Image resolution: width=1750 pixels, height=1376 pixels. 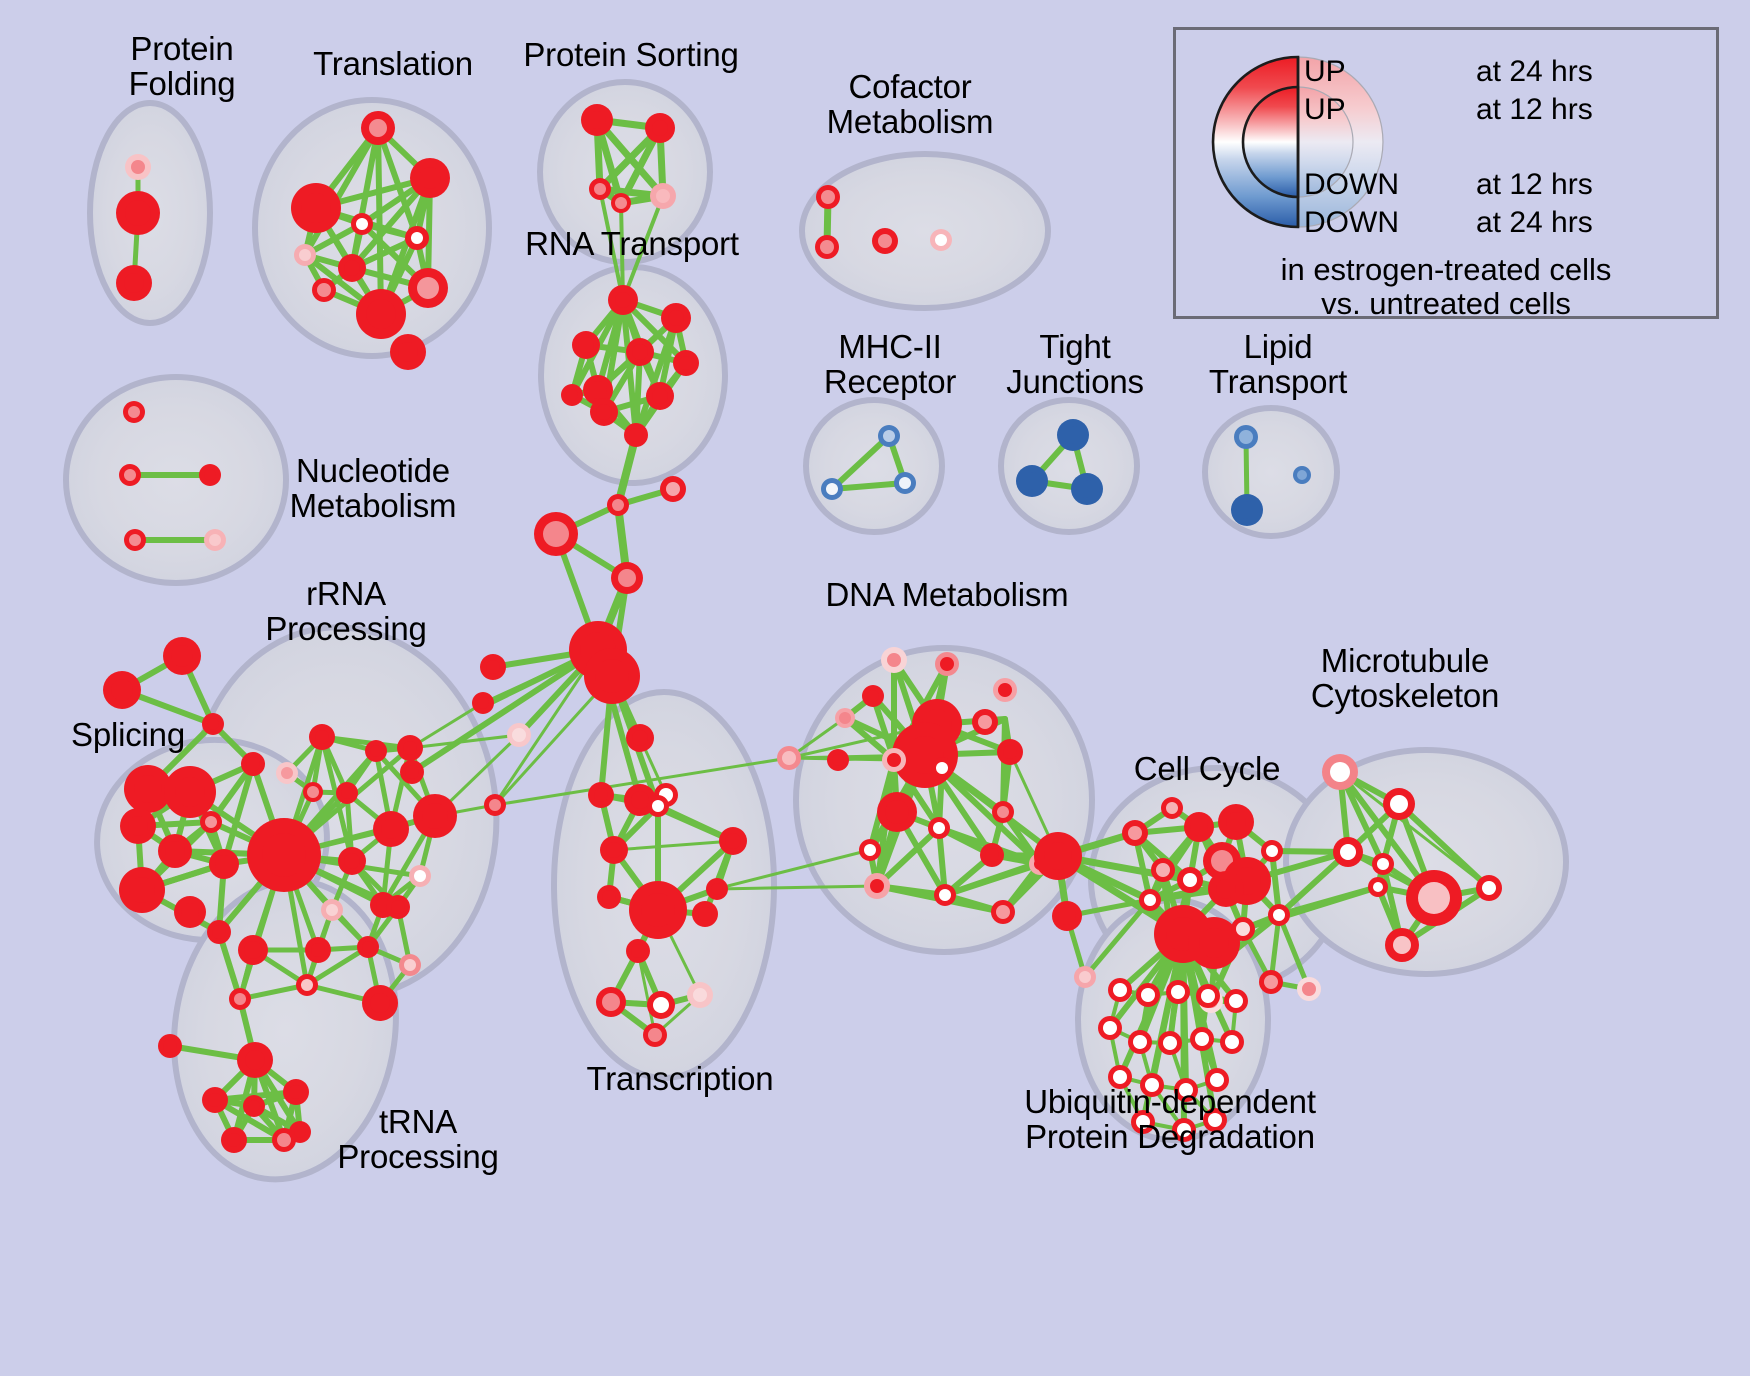 What do you see at coordinates (418, 1139) in the screenshot?
I see `cluster-label-trna-processing: tRNA Processing` at bounding box center [418, 1139].